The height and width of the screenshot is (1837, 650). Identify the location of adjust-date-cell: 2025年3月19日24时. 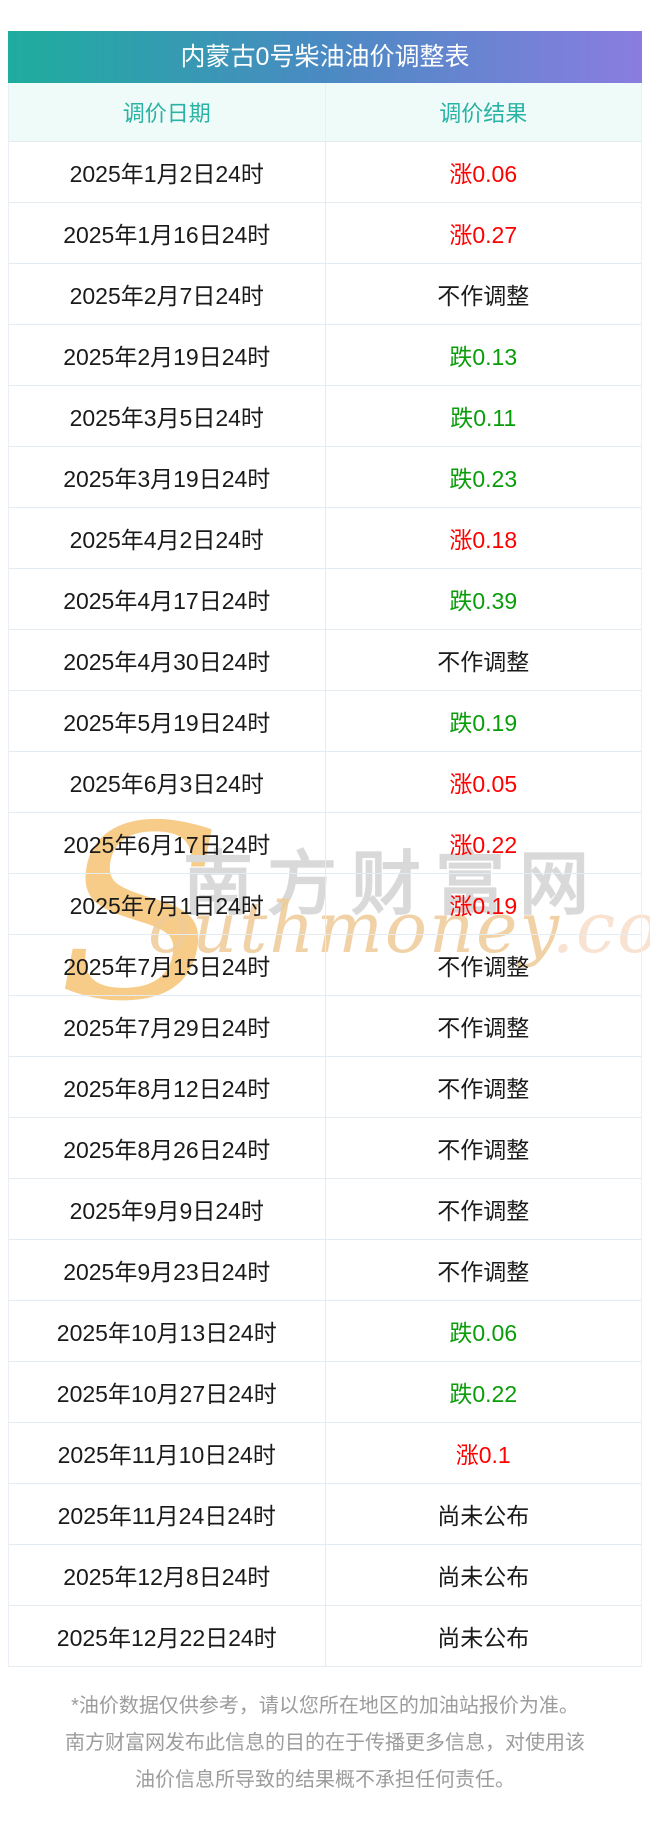
(167, 477).